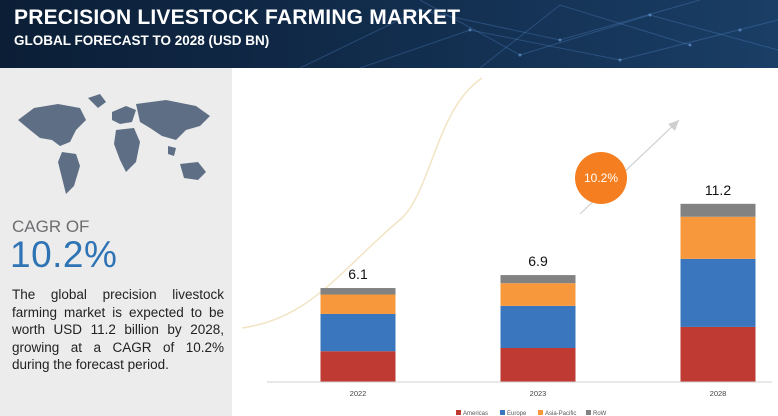 The height and width of the screenshot is (416, 778). Describe the element at coordinates (51, 226) in the screenshot. I see `cagr-label: CAGR OF` at that location.